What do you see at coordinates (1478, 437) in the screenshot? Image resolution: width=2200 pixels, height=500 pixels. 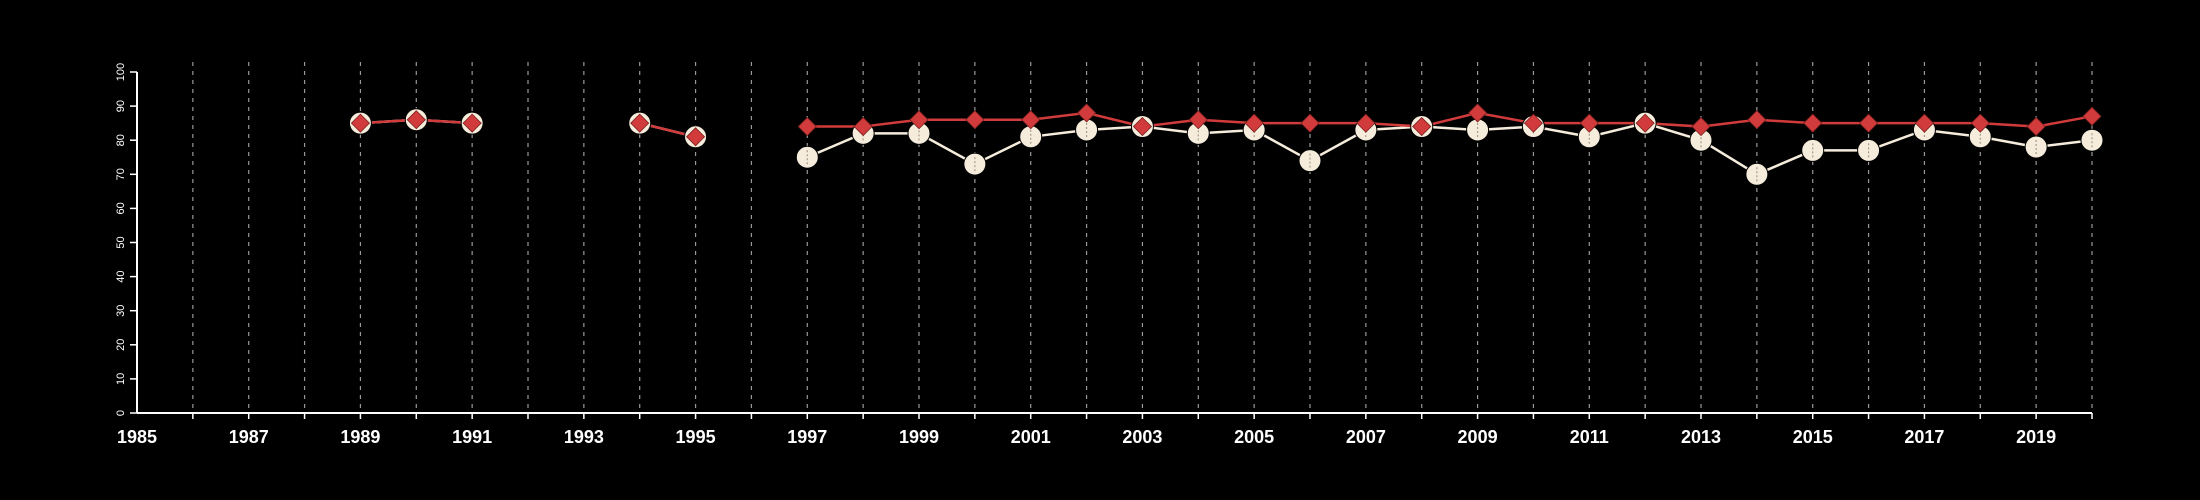 I see `x-tick-label: 2009` at bounding box center [1478, 437].